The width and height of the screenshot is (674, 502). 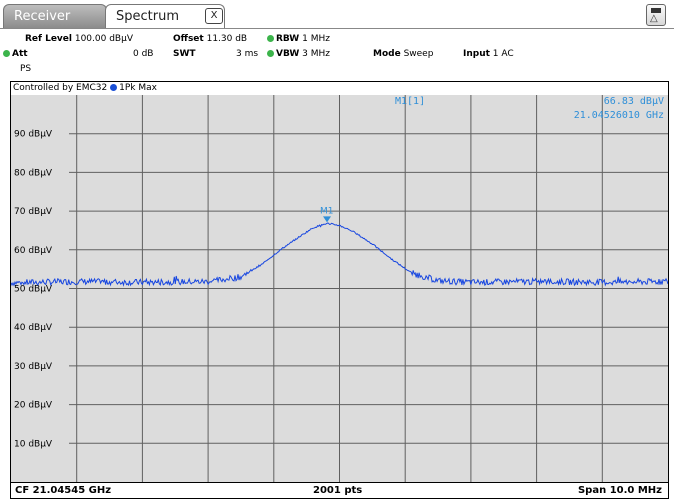 I want to click on marker-header: M1[1], so click(x=410, y=101).